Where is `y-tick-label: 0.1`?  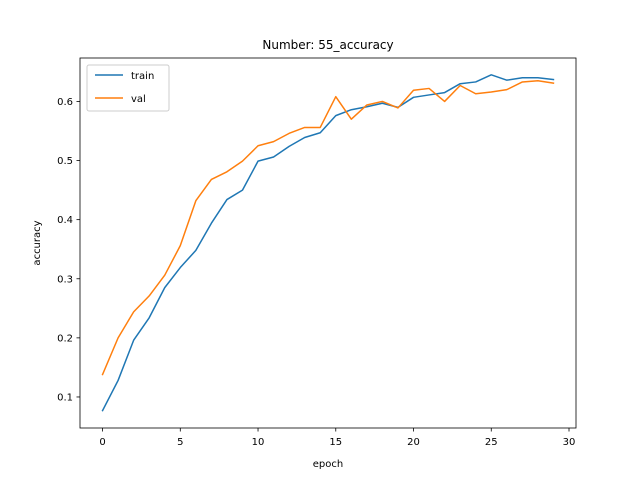 y-tick-label: 0.1 is located at coordinates (65, 397).